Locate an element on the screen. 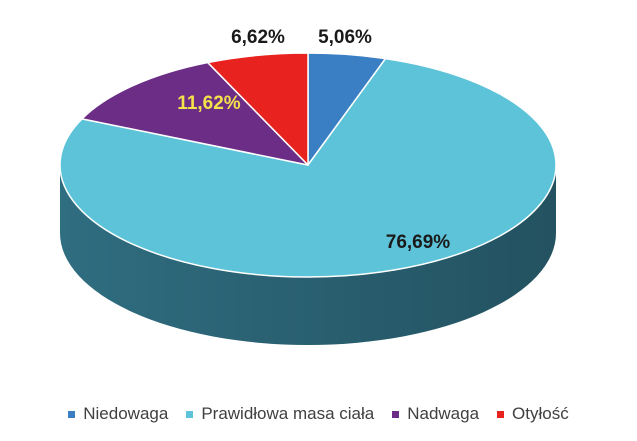  data-label-otylosc: 6,62% is located at coordinates (258, 37).